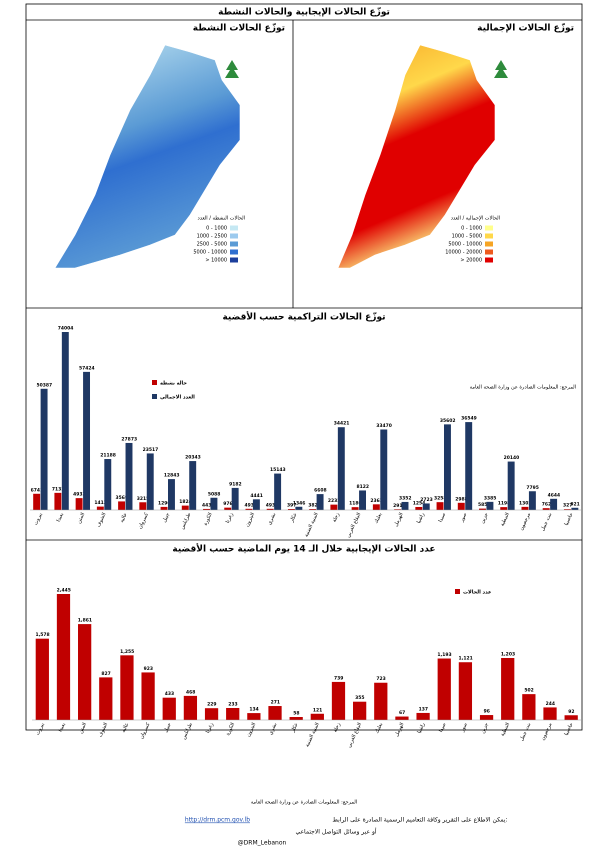 The image size is (601, 850). Describe the element at coordinates (102, 520) in the screenshot. I see `x-tick-label: الشوف` at that location.